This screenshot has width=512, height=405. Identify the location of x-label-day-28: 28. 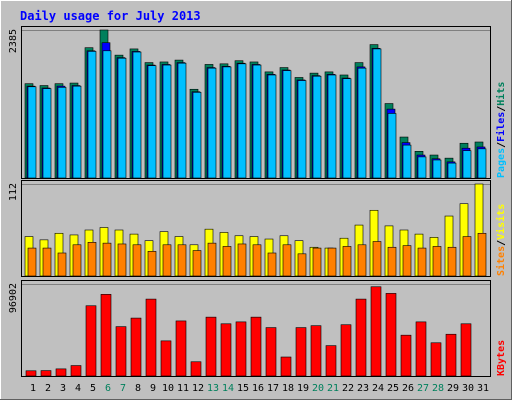
(438, 388).